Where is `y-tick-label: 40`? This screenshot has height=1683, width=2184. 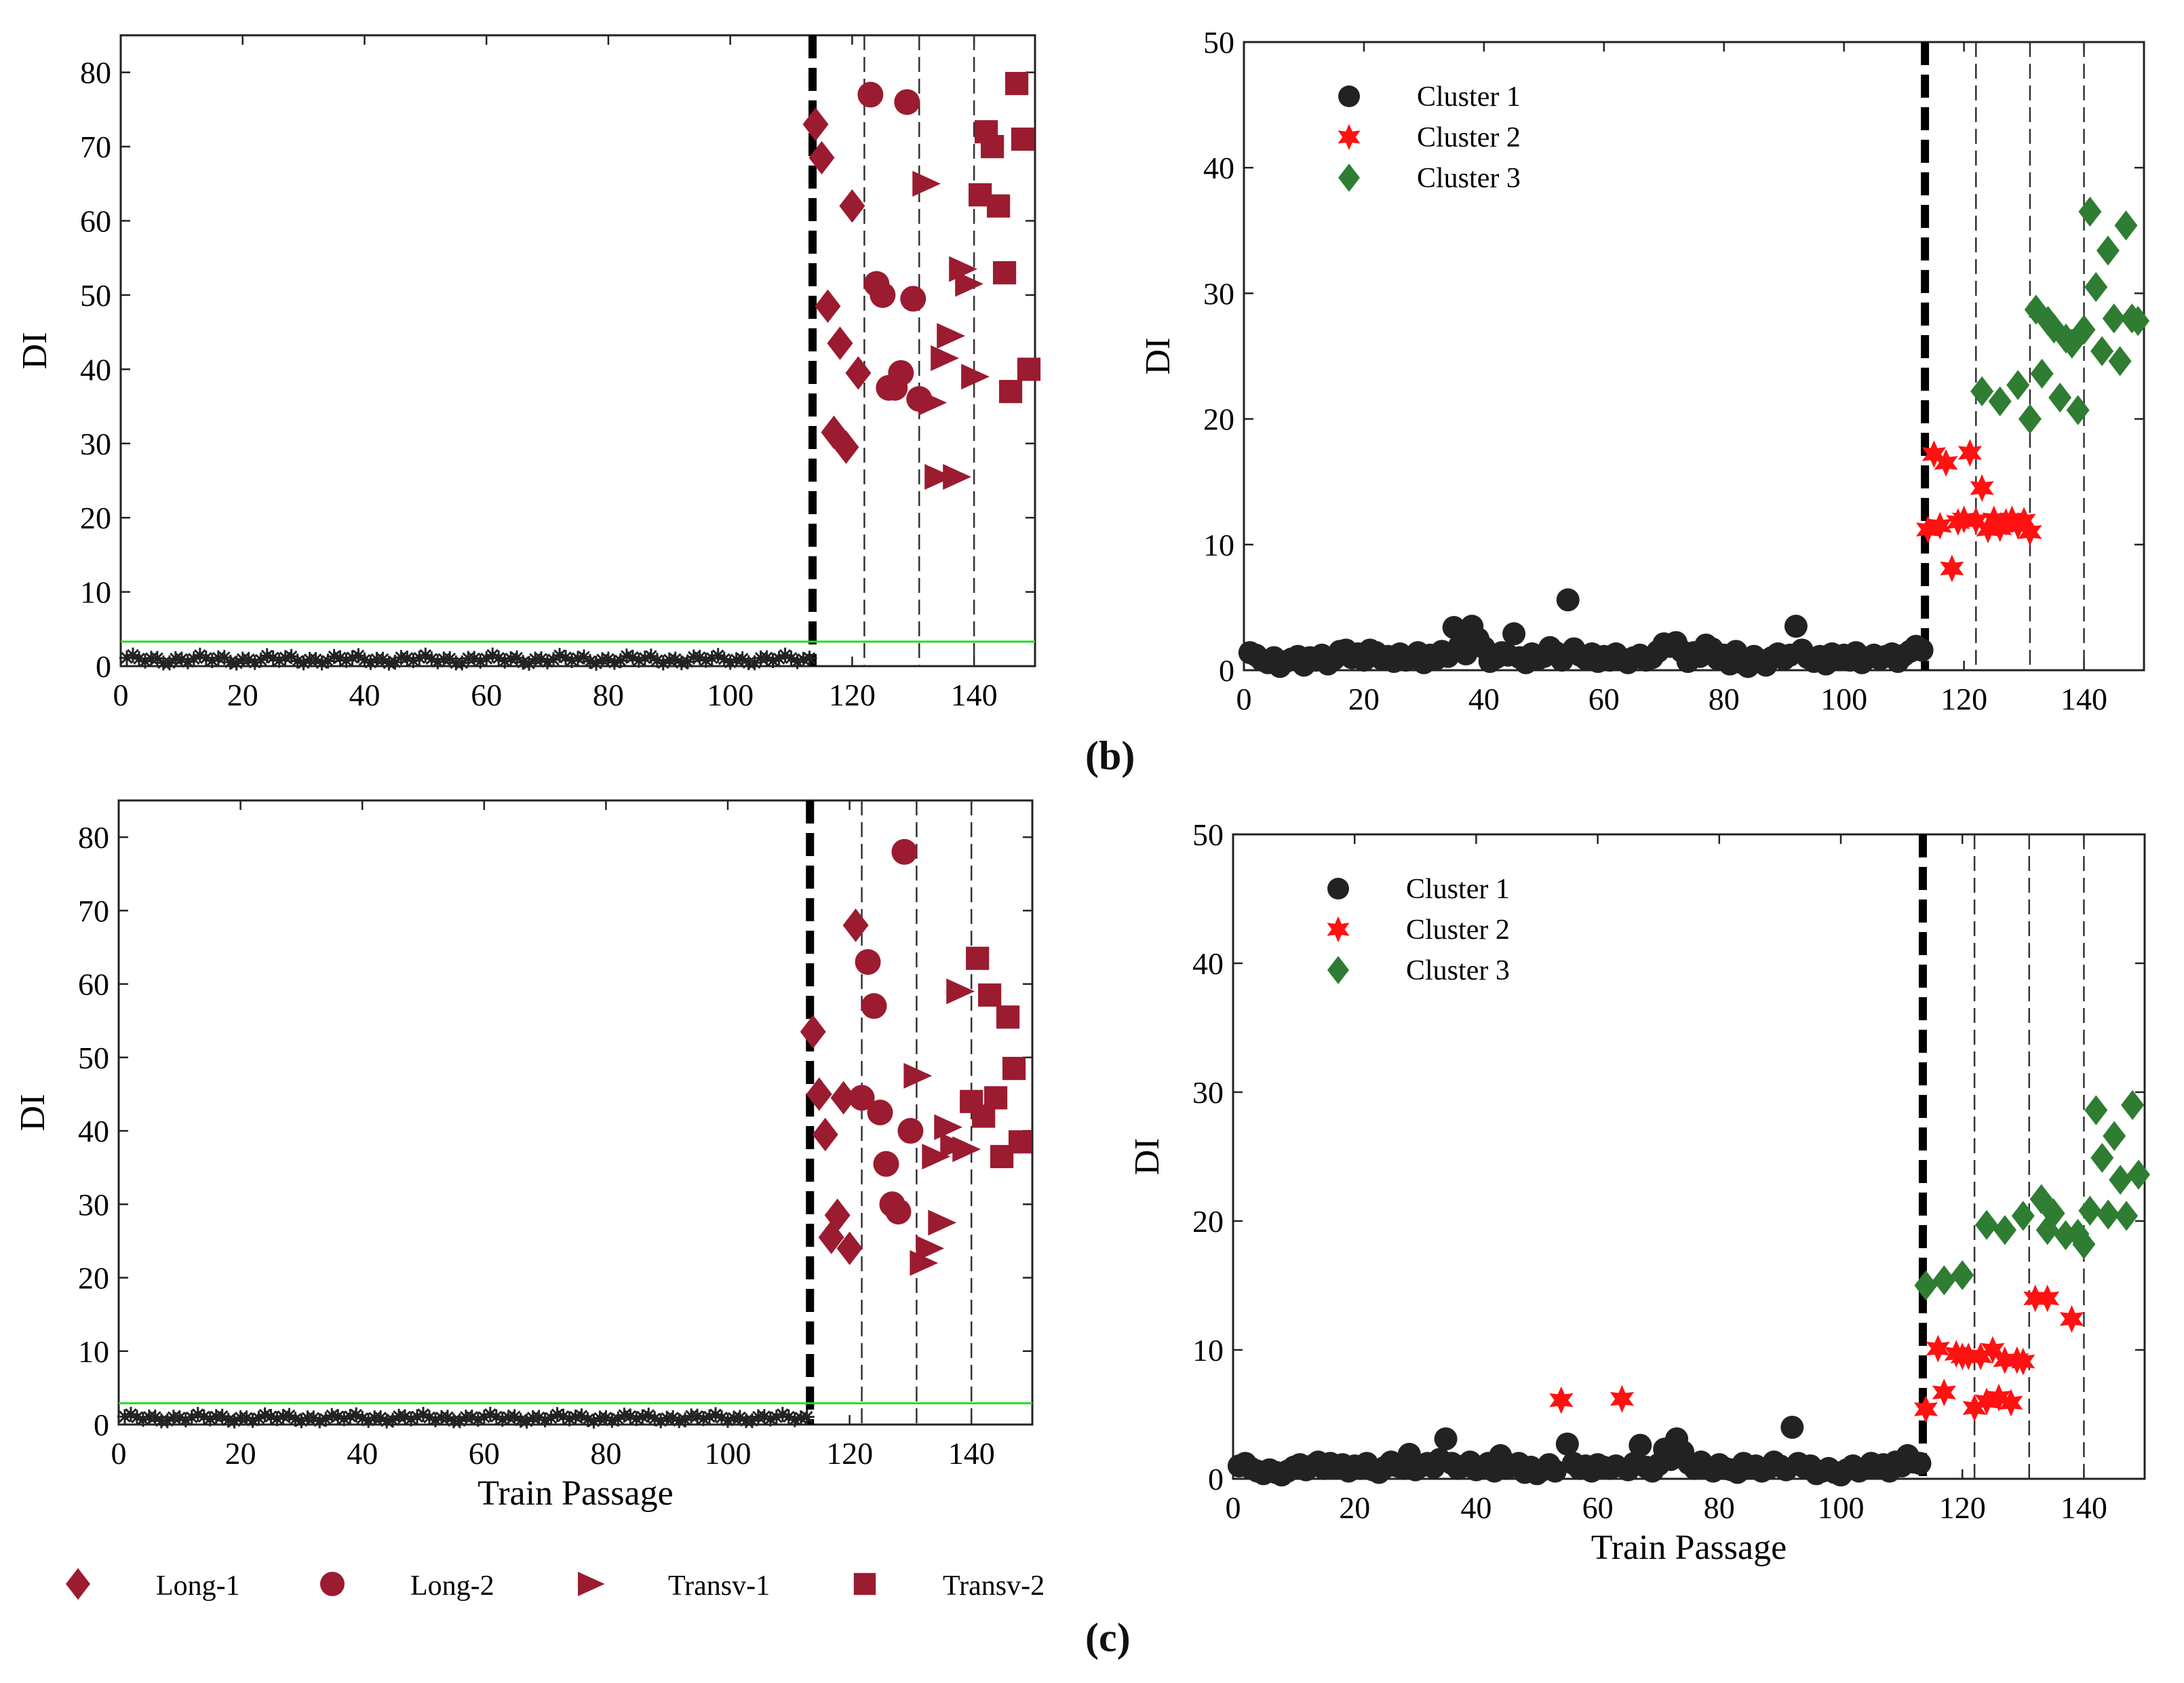
y-tick-label: 40 is located at coordinates (93, 1131).